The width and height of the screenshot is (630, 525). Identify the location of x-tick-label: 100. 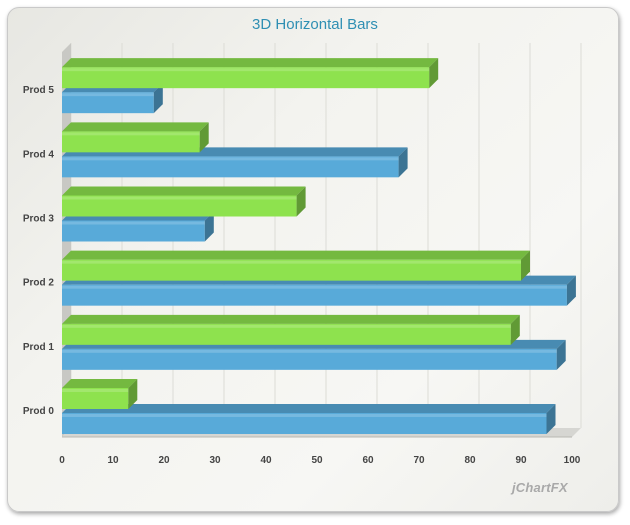
(572, 460).